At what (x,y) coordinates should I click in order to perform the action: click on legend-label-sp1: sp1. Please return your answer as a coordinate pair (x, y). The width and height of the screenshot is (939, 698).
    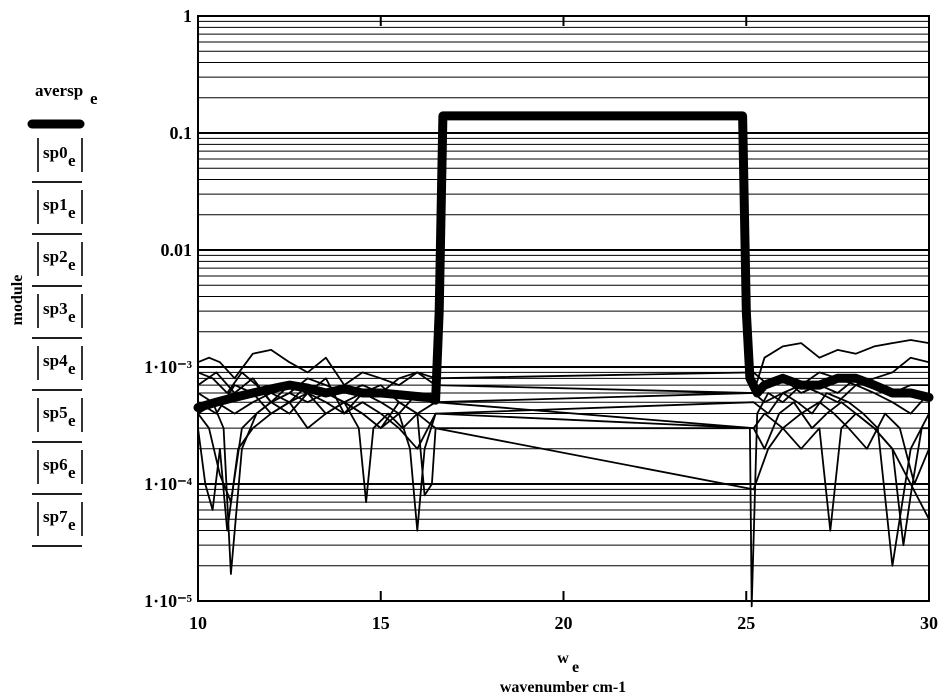
    Looking at the image, I should click on (55, 204).